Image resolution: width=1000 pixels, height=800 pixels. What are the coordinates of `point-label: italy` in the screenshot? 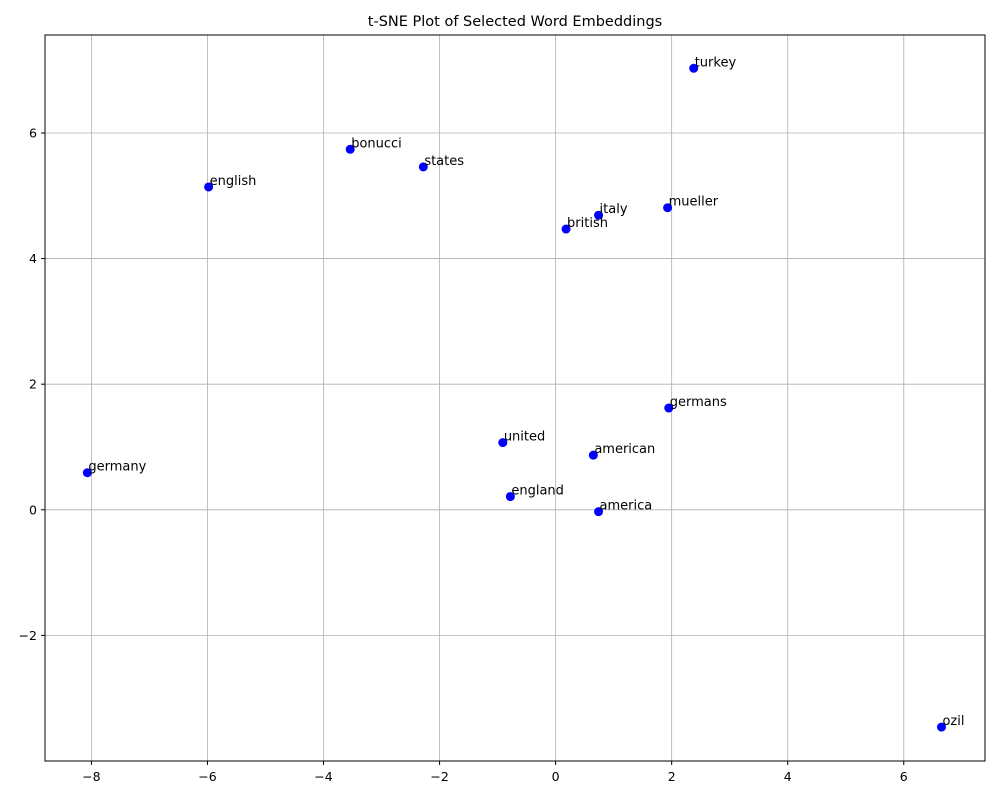 It's located at (614, 209).